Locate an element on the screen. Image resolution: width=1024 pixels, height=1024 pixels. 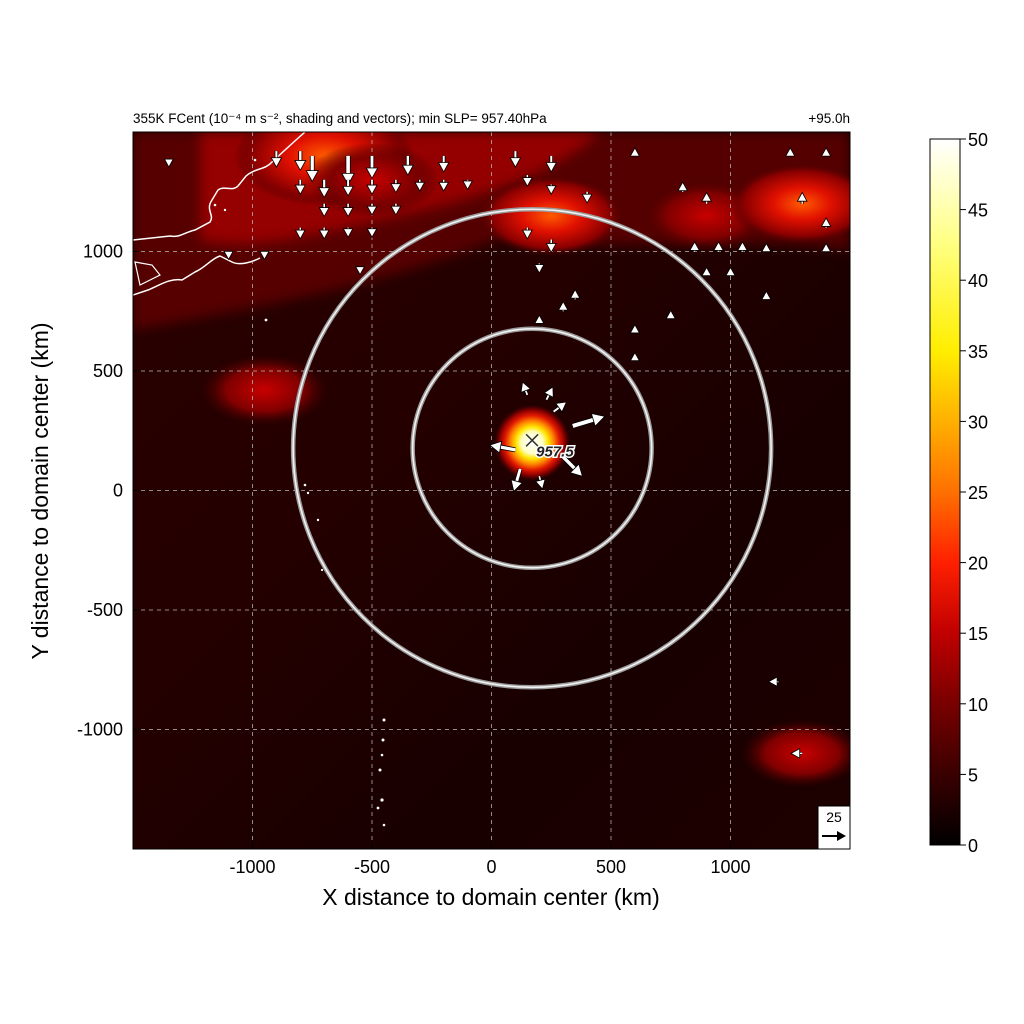
storm-center-marker: 957.5 is located at coordinates (550, 447).